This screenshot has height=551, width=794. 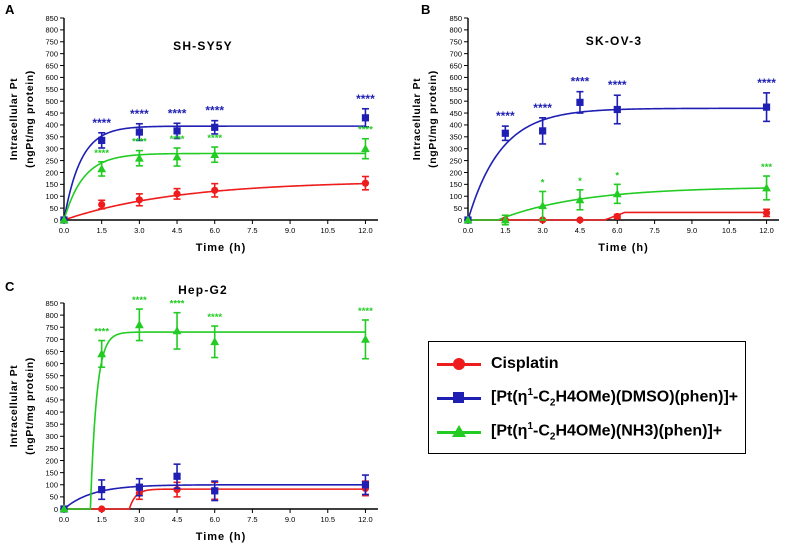 What do you see at coordinates (459, 431) in the screenshot?
I see `legend-marker-nh3` at bounding box center [459, 431].